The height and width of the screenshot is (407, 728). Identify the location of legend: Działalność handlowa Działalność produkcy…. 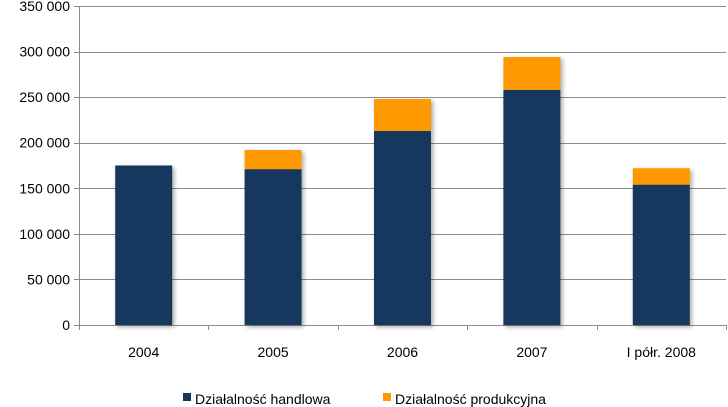
(364, 399).